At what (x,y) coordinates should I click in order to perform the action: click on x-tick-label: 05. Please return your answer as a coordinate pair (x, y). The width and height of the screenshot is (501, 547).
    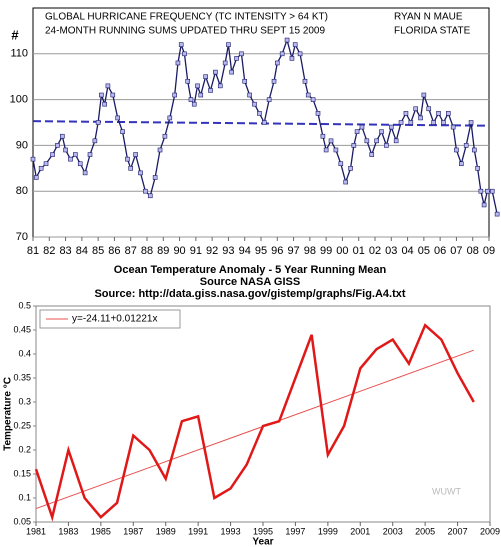
    Looking at the image, I should click on (424, 251).